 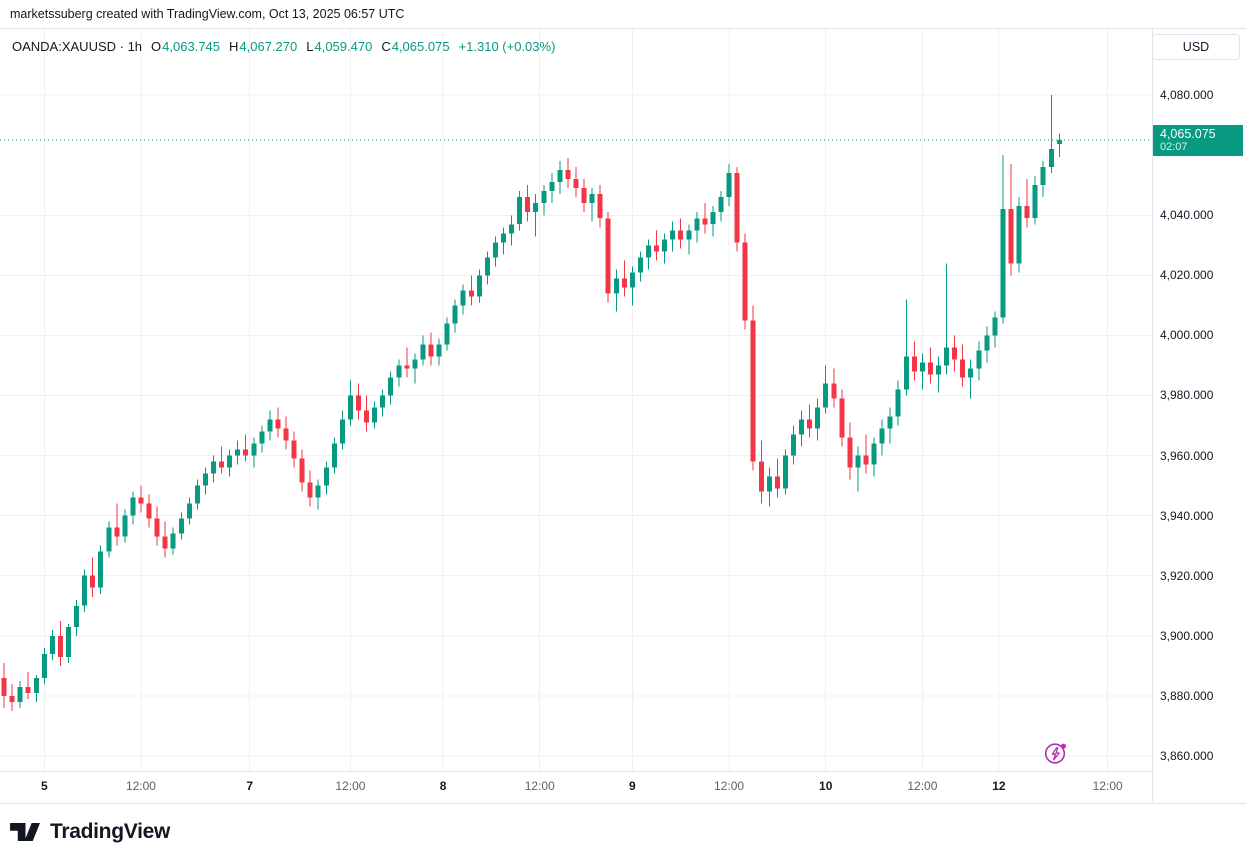 I want to click on close-value: C 4,065.075, so click(x=415, y=46).